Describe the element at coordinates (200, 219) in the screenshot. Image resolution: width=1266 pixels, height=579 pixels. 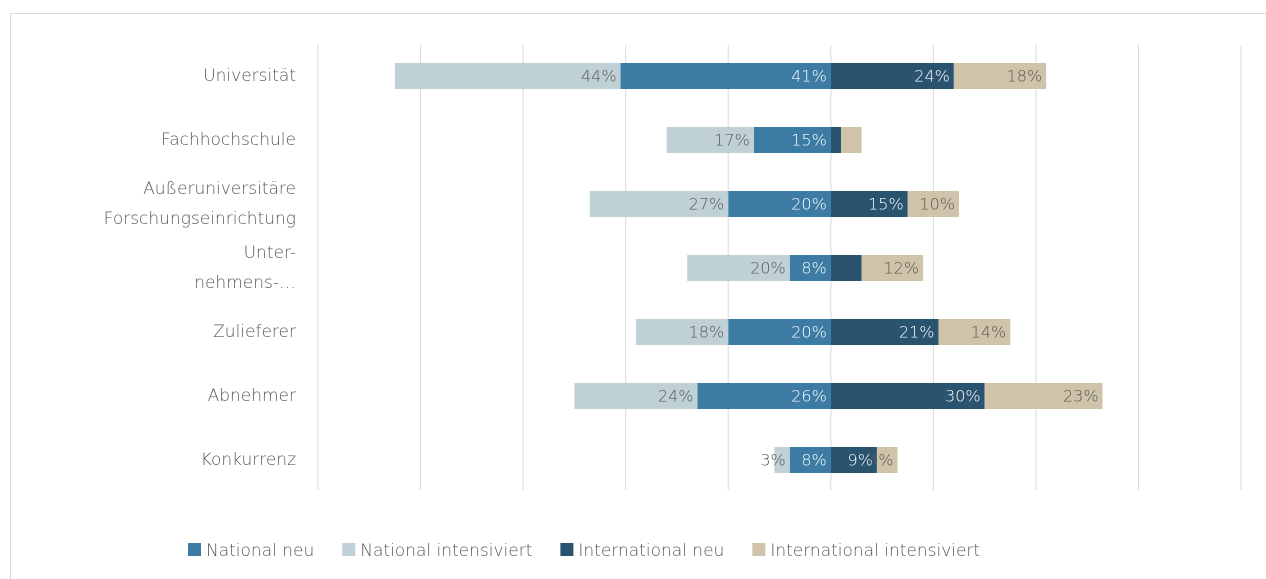
I see `y-tick-label: Forschungseinrichtung` at that location.